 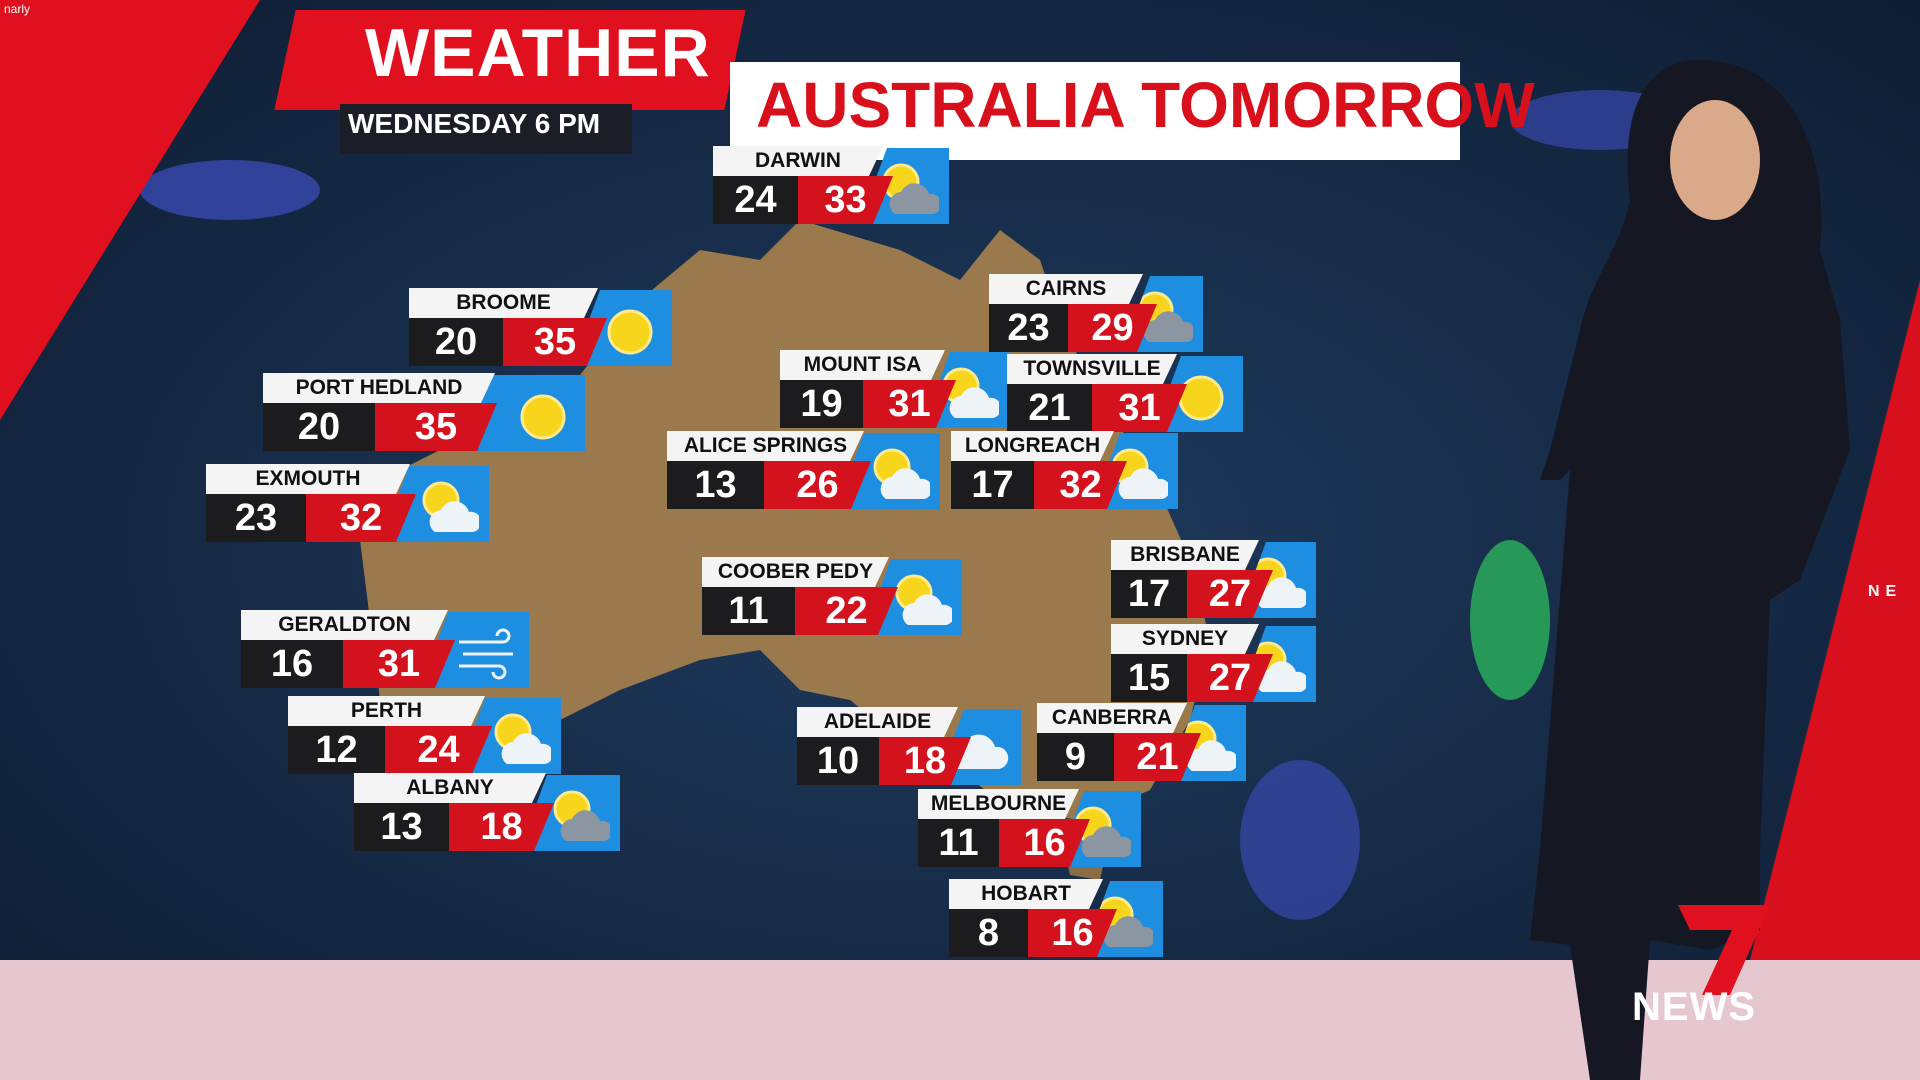 What do you see at coordinates (1145, 105) in the screenshot?
I see `page-title: AUSTRALIA TOMORROW` at bounding box center [1145, 105].